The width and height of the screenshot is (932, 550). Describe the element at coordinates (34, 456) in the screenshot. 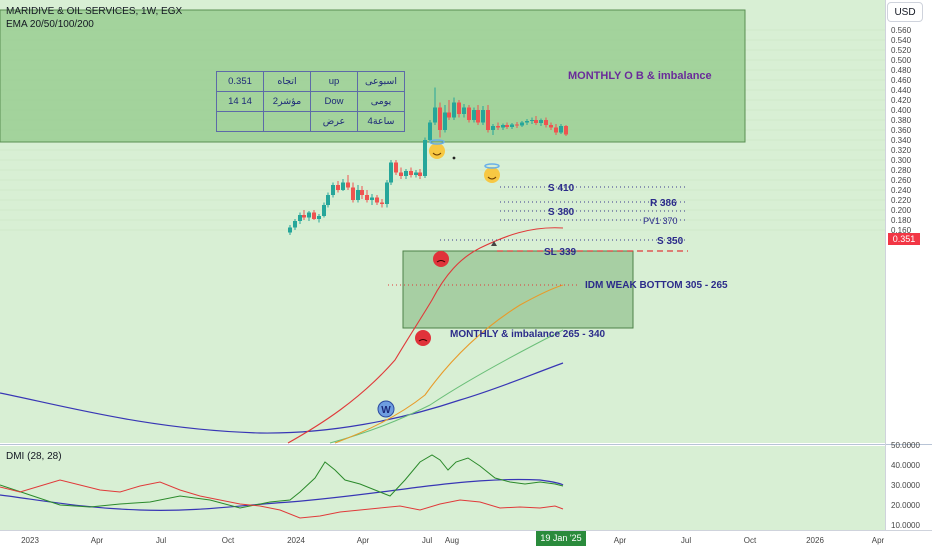

I see `dmi-label: DMI (28, 28)` at that location.